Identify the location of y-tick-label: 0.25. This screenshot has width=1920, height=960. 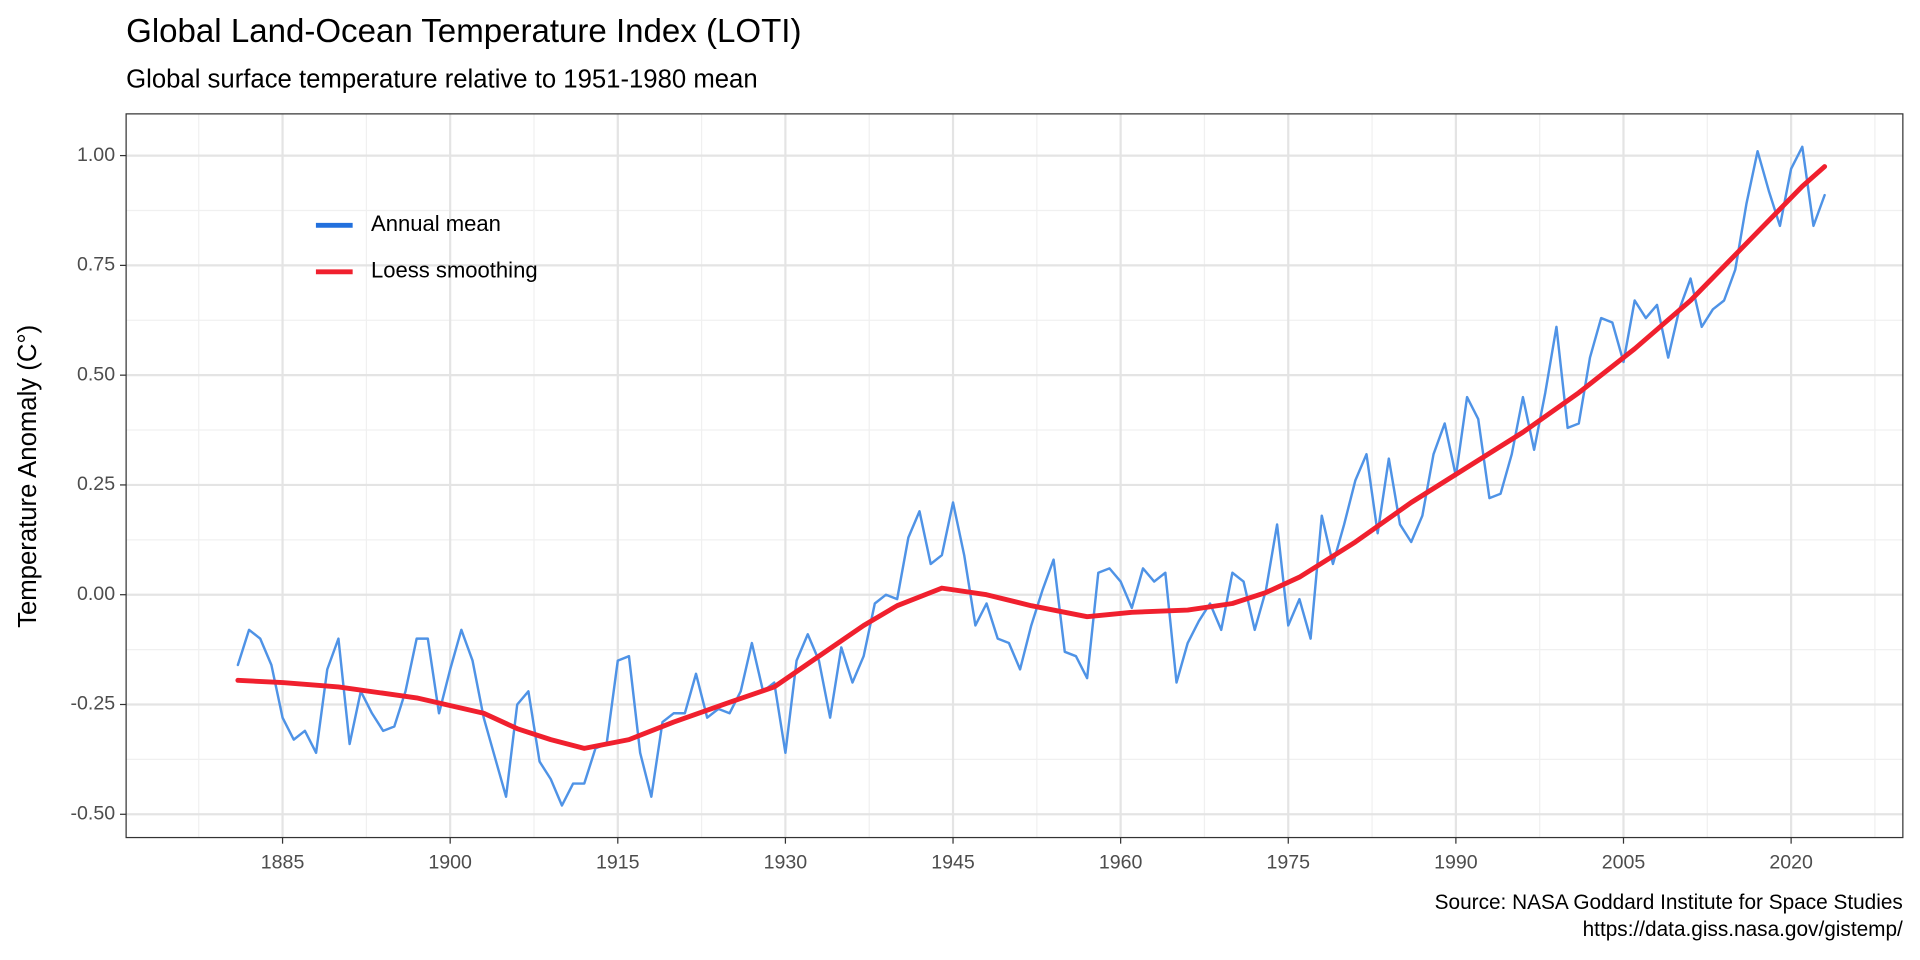
(96, 484).